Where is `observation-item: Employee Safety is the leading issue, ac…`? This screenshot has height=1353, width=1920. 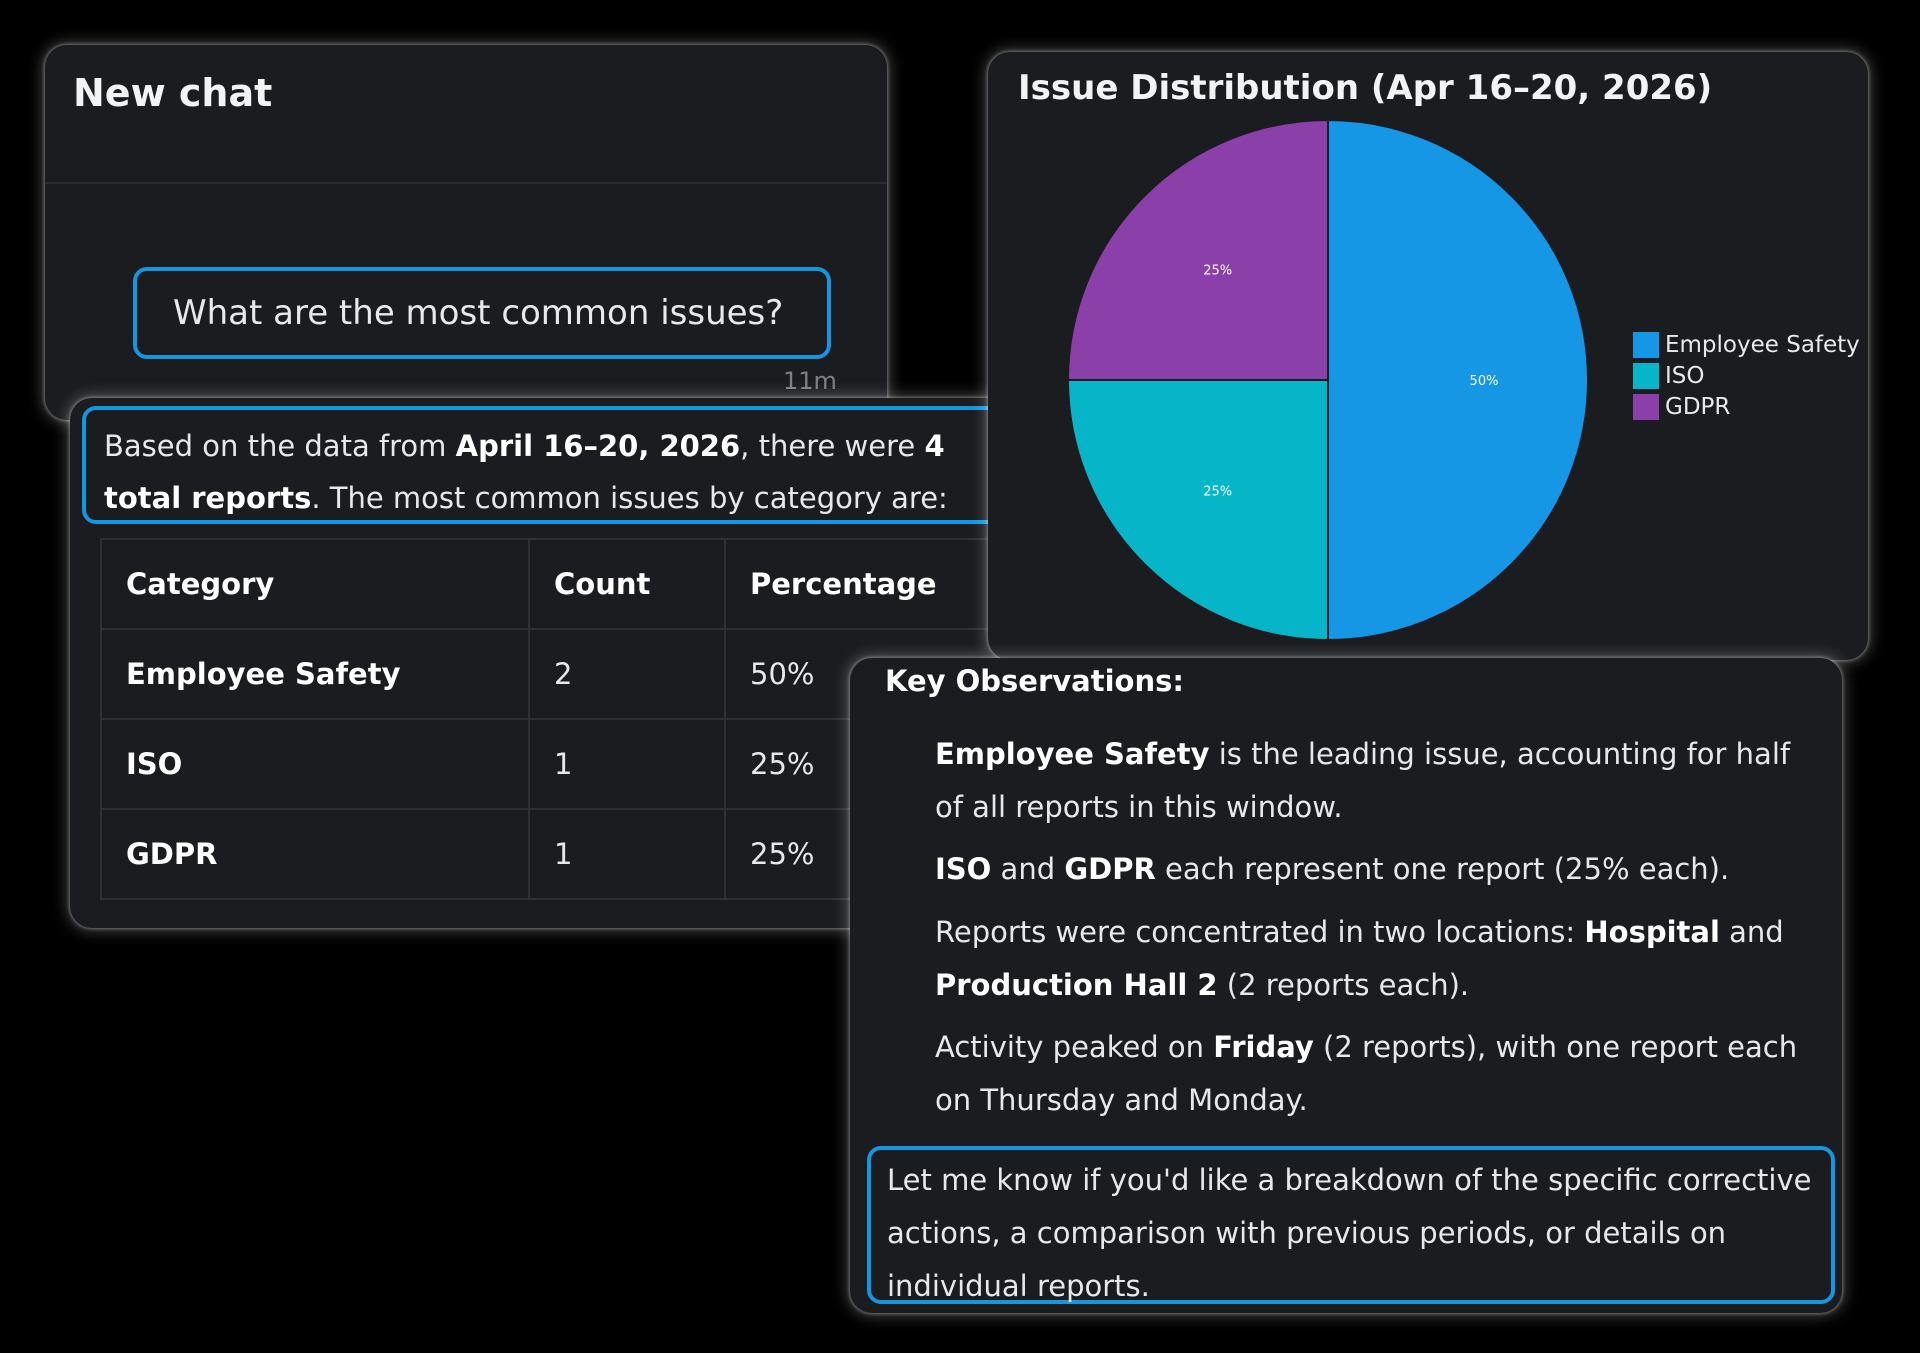 observation-item: Employee Safety is the leading issue, ac… is located at coordinates (1375, 781).